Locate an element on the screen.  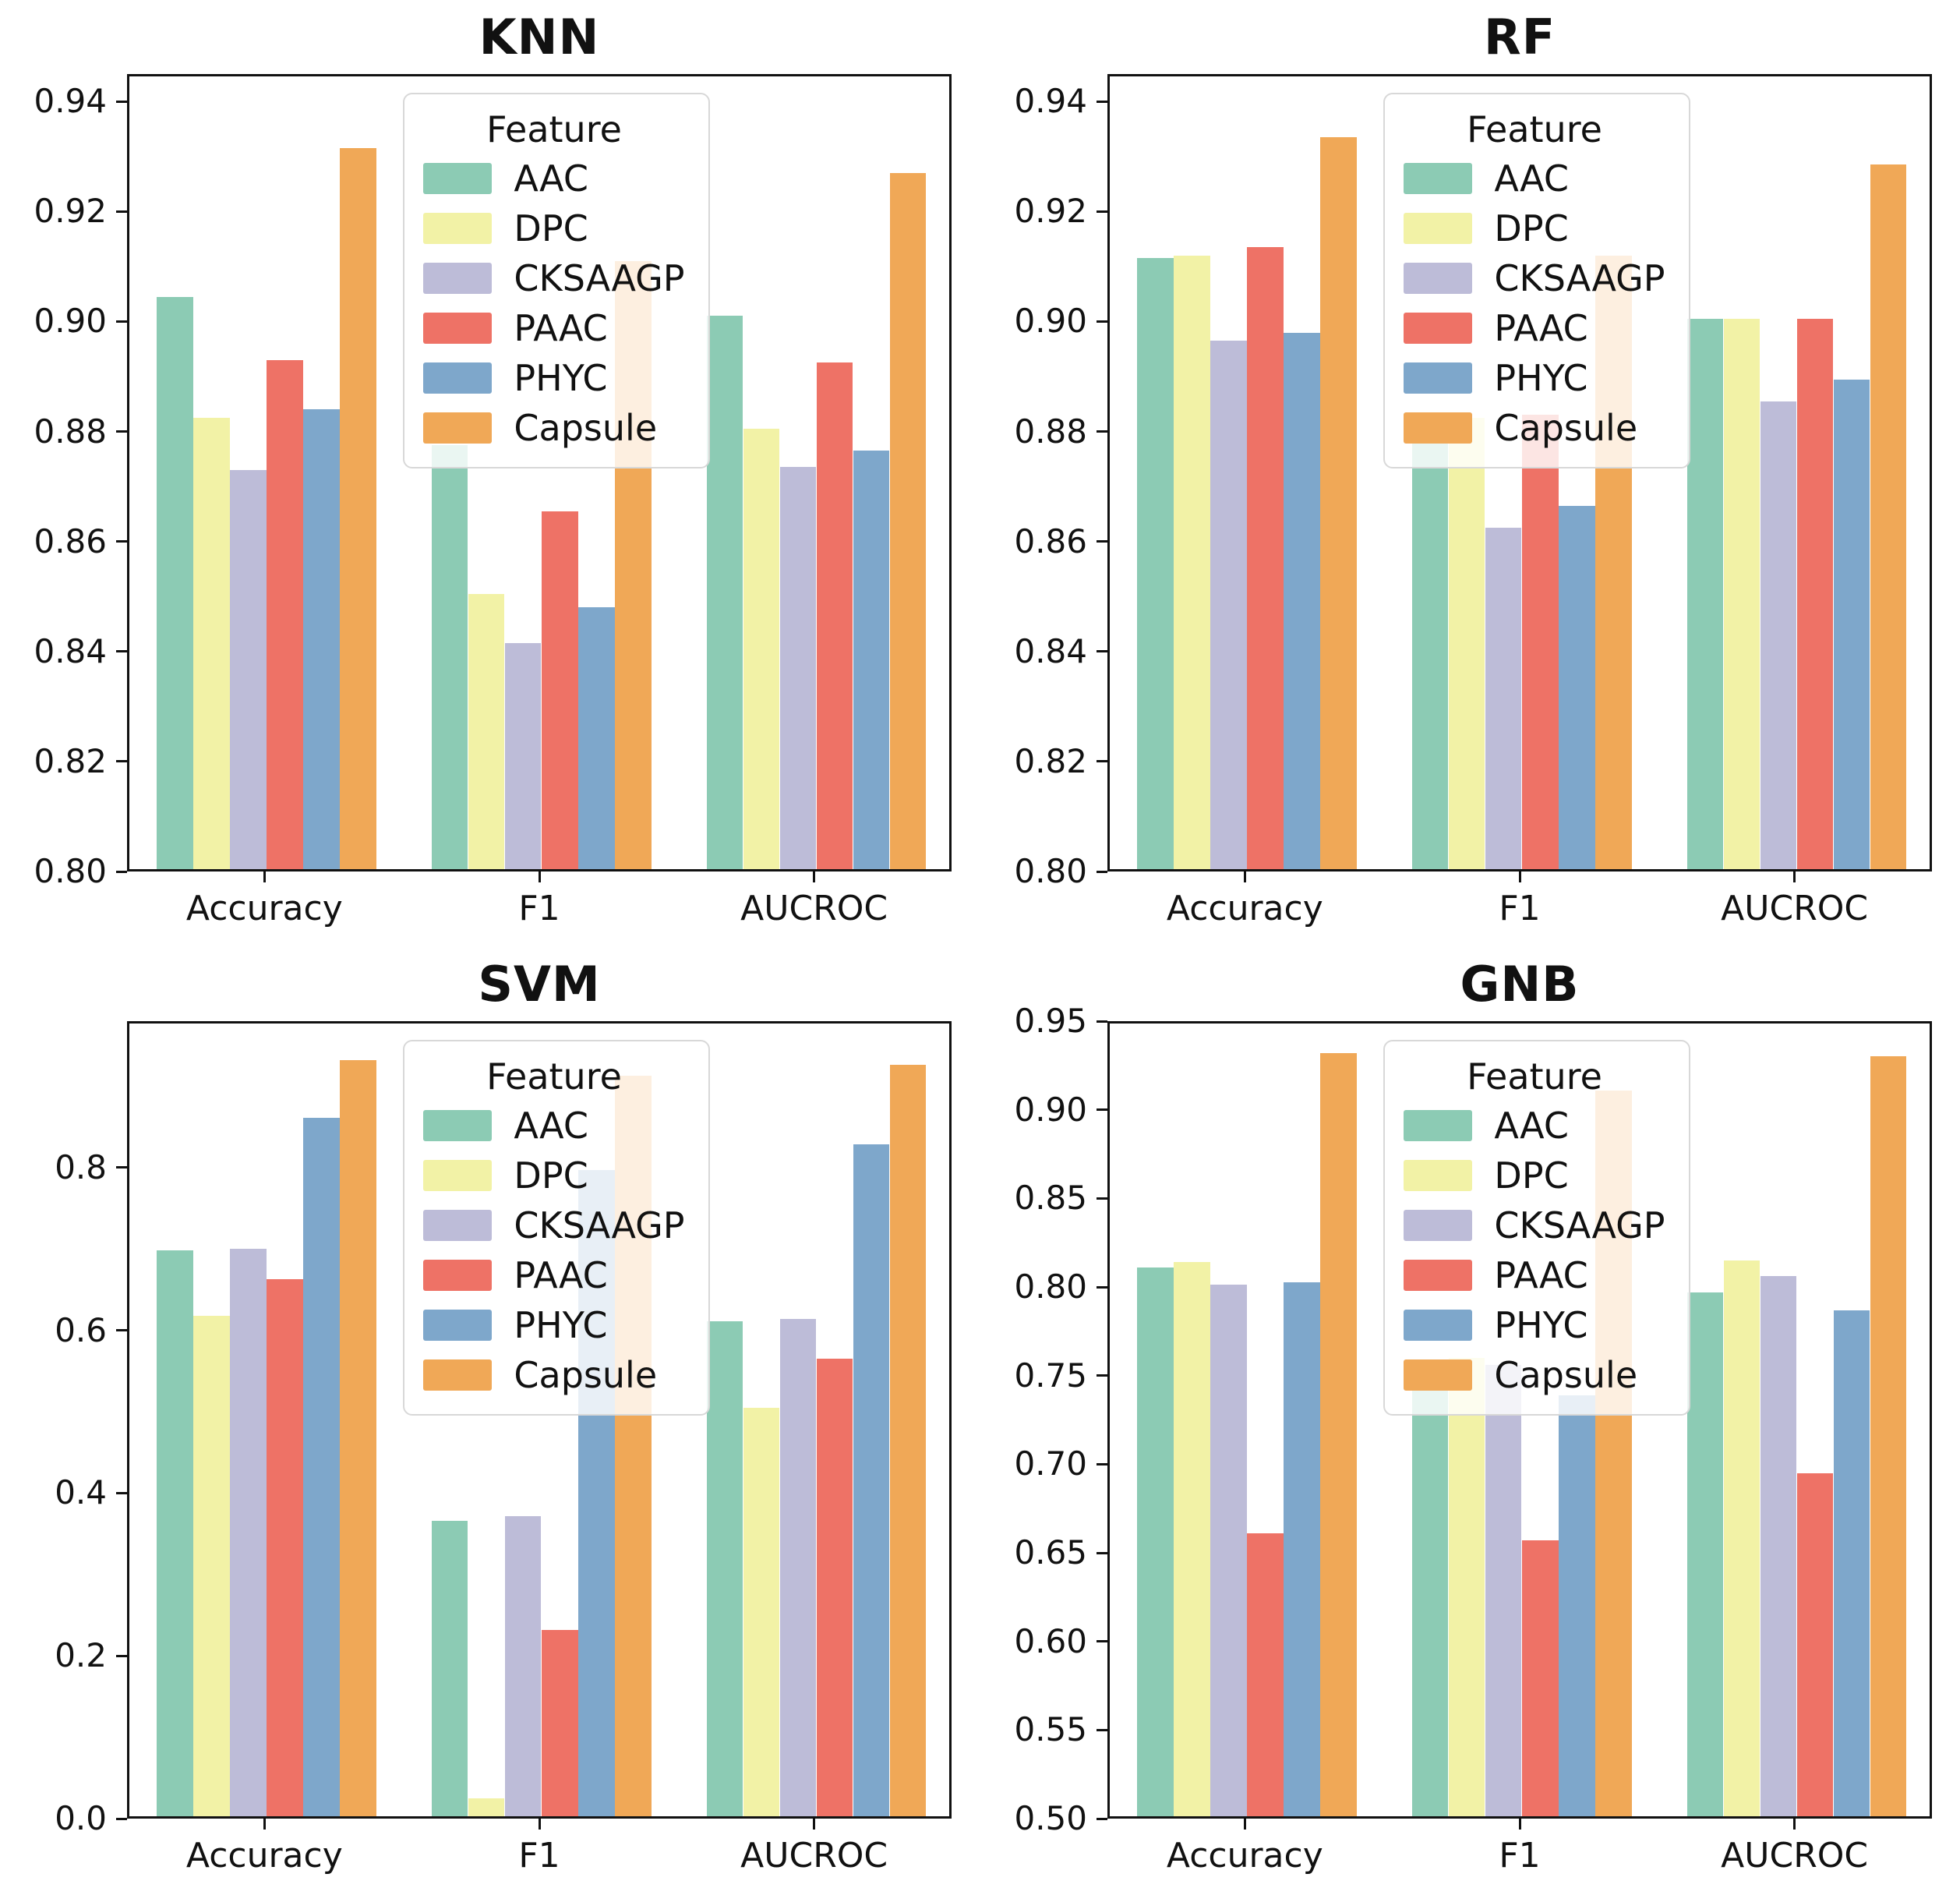
panel-title-rf: RF is located at coordinates (1519, 37).